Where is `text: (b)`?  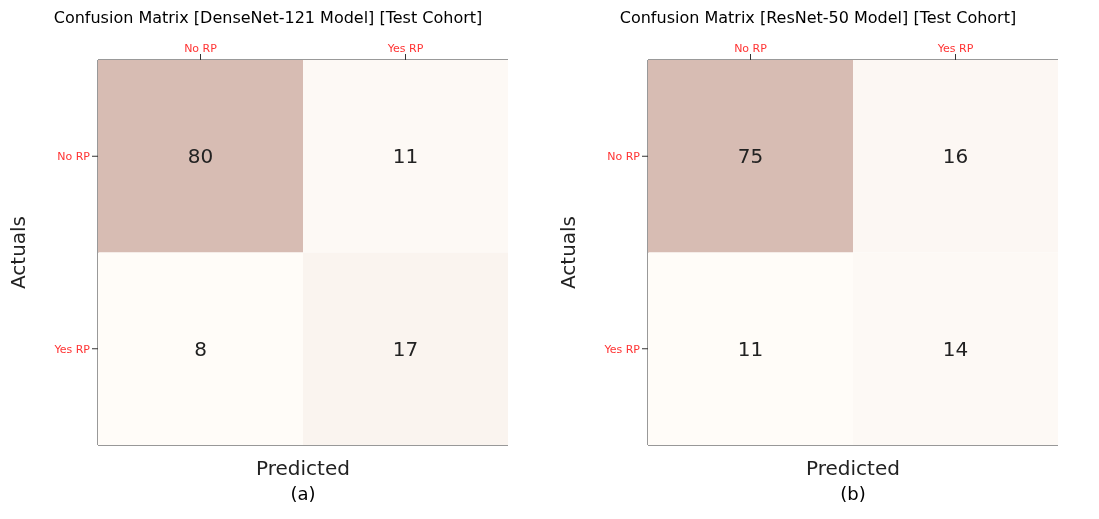 text: (b) is located at coordinates (853, 494).